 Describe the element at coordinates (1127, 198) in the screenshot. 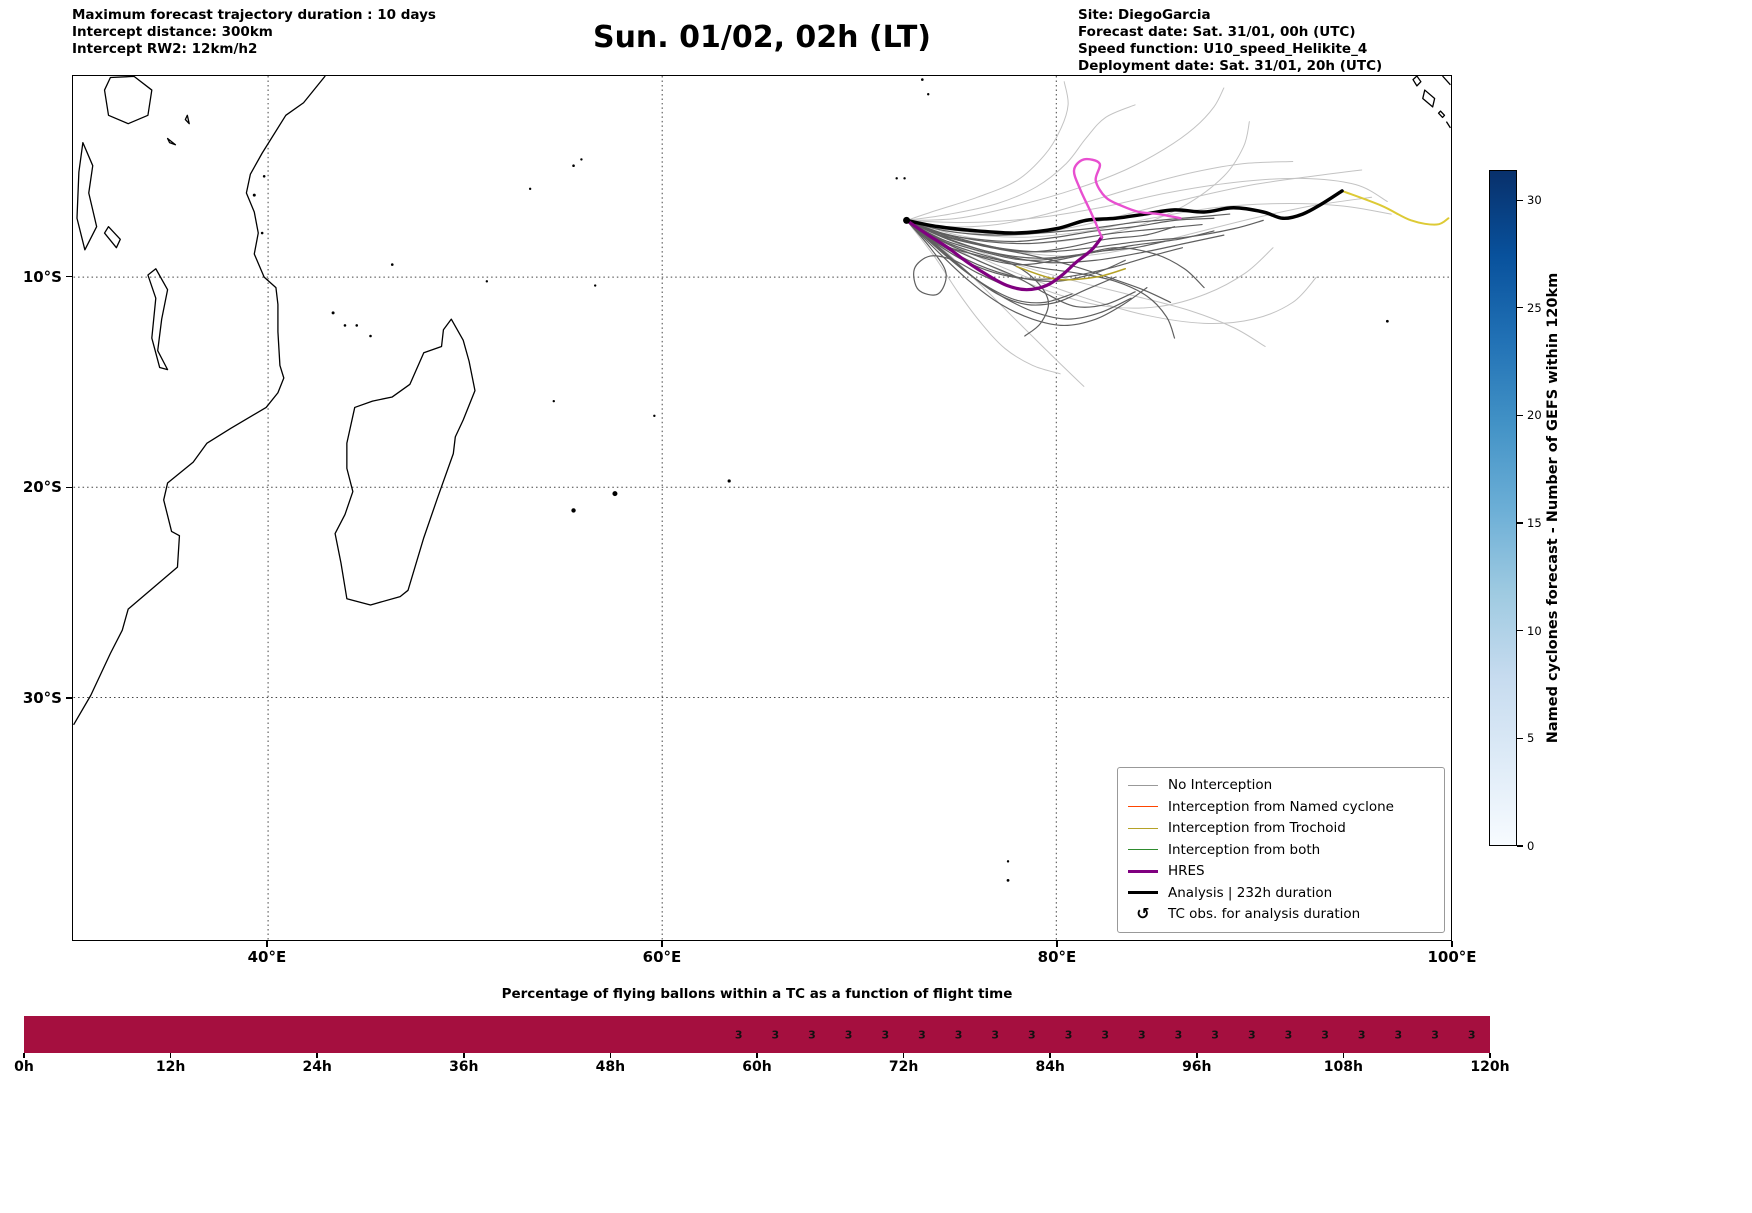

I see `trajectory-hres-tc-track` at that location.